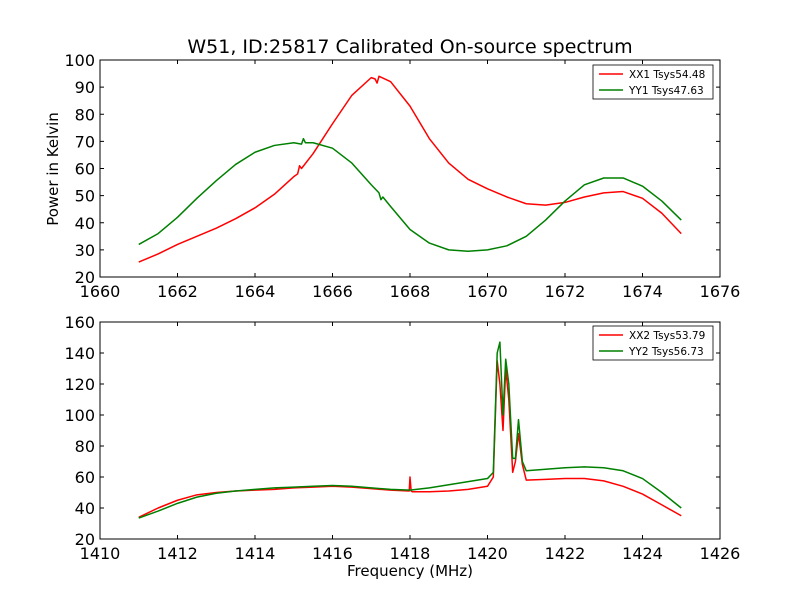 The width and height of the screenshot is (800, 600). Describe the element at coordinates (720, 291) in the screenshot. I see `x-tick-label: 1676` at that location.